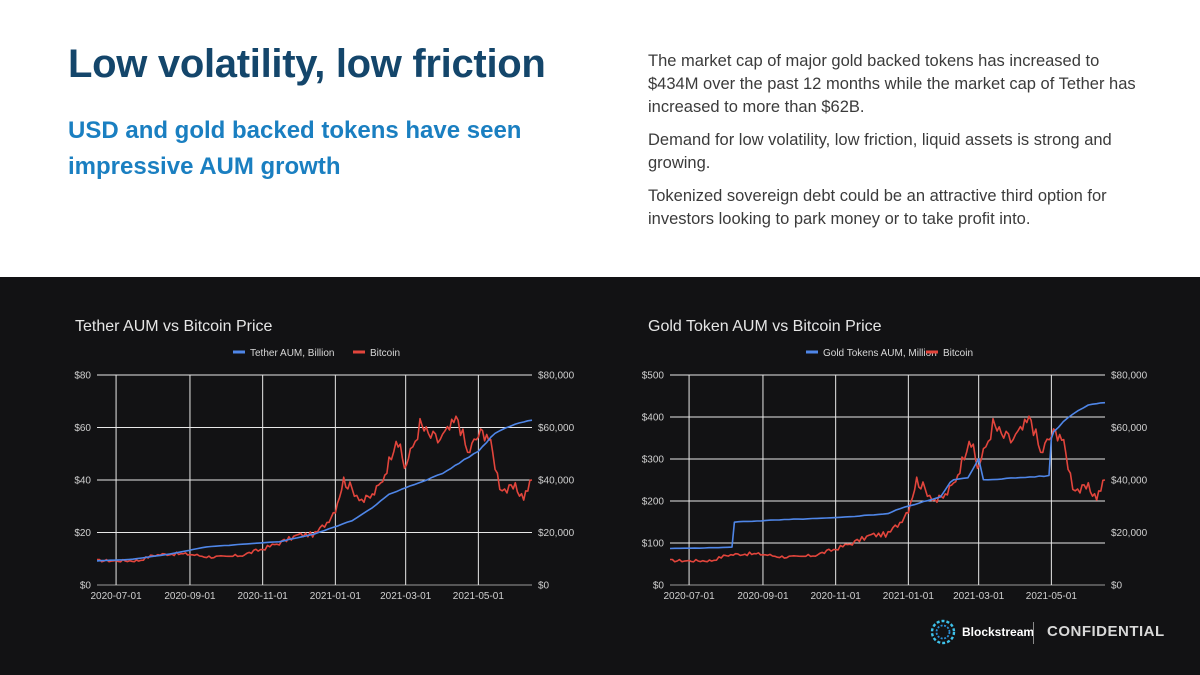 The width and height of the screenshot is (1200, 675). I want to click on left-axis-tick: $400, so click(653, 418).